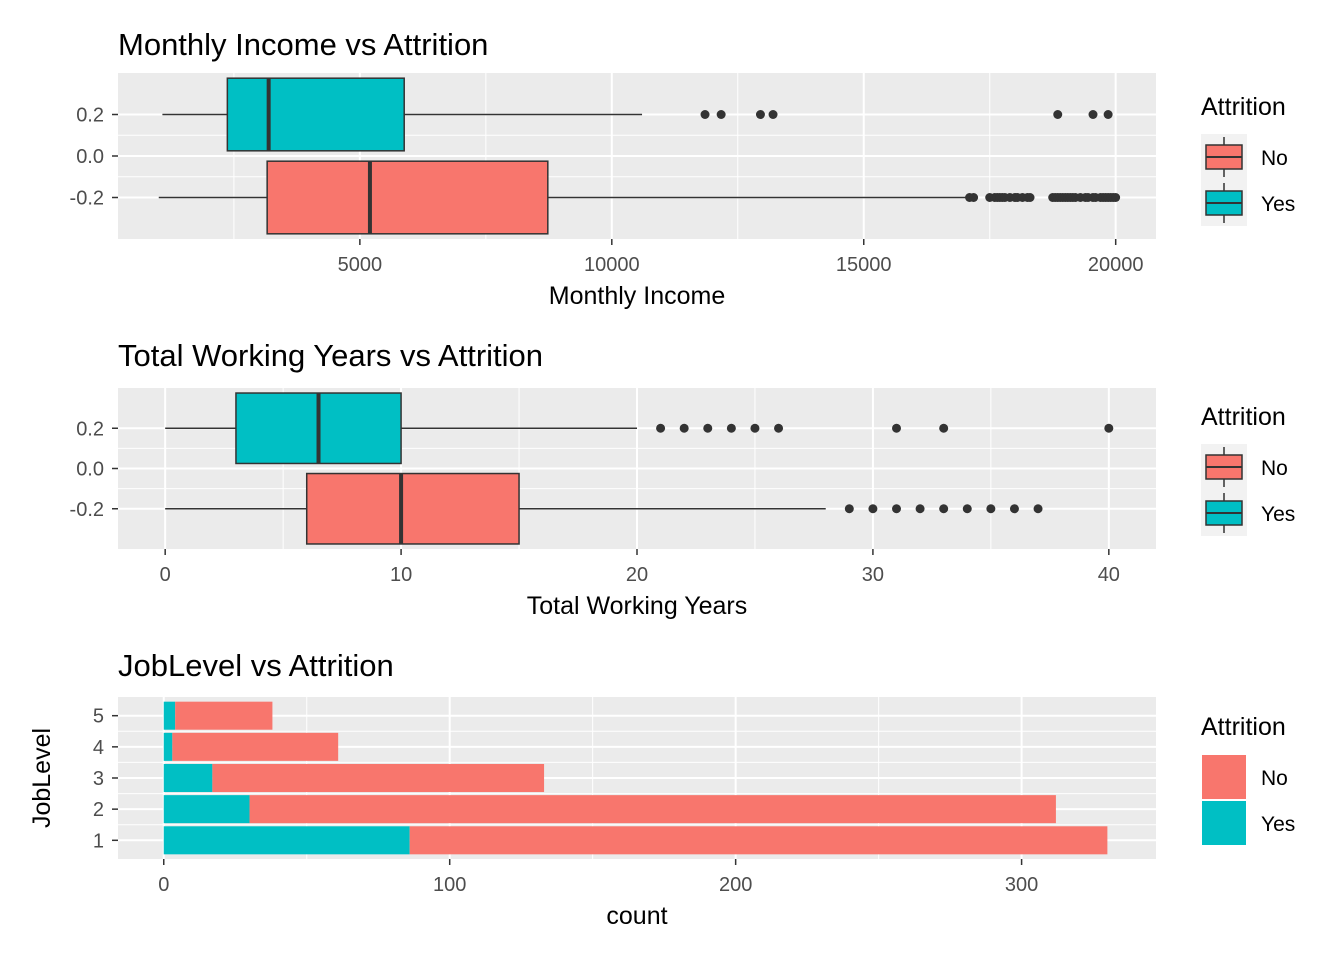  I want to click on x-tick-label: 300, so click(1021, 885).